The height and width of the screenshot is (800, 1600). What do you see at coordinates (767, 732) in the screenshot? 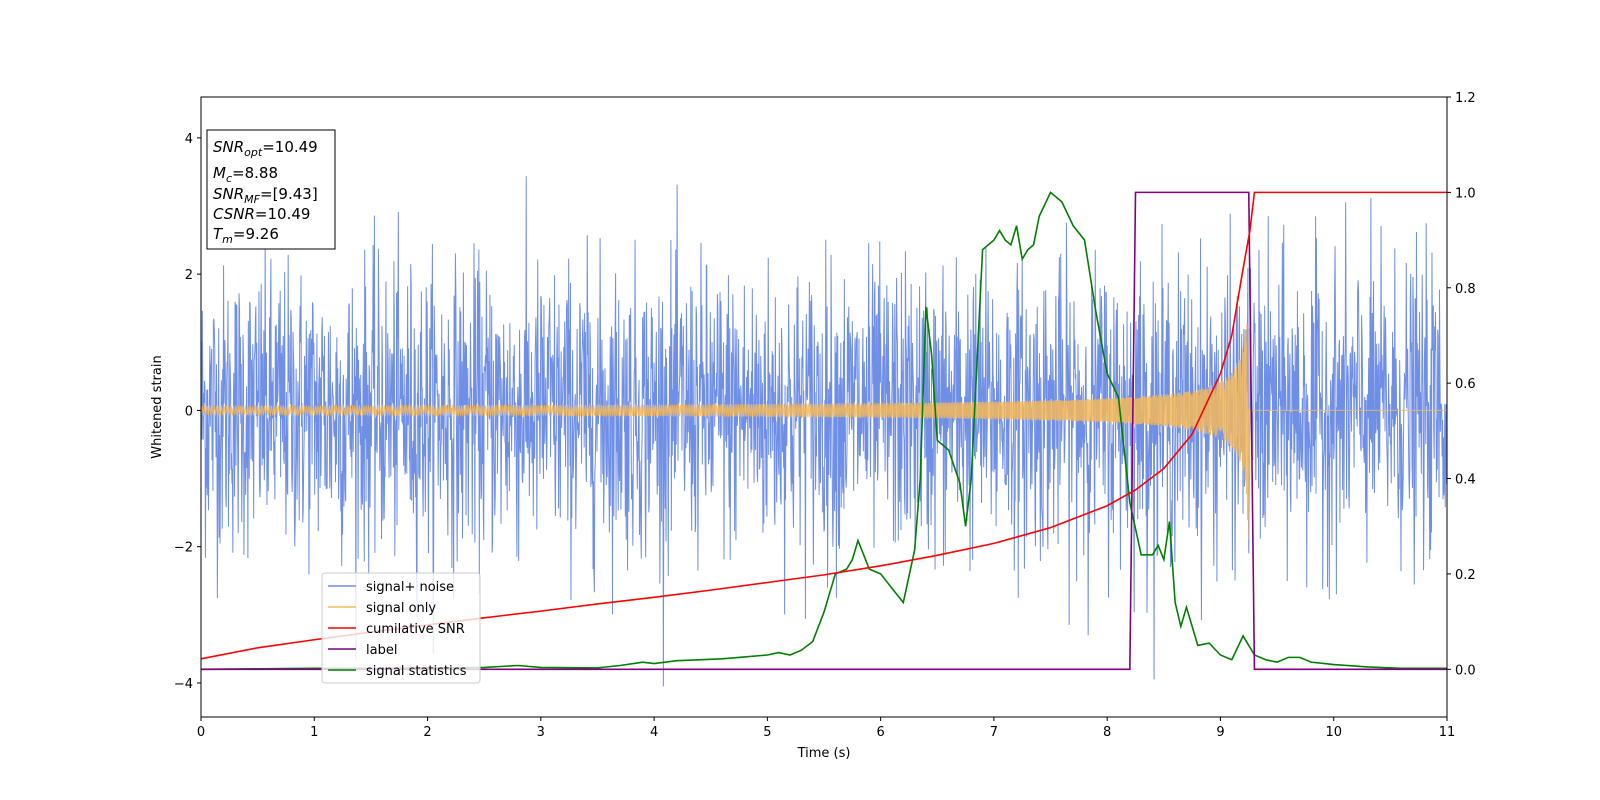
I see `x-tick-label: 5` at bounding box center [767, 732].